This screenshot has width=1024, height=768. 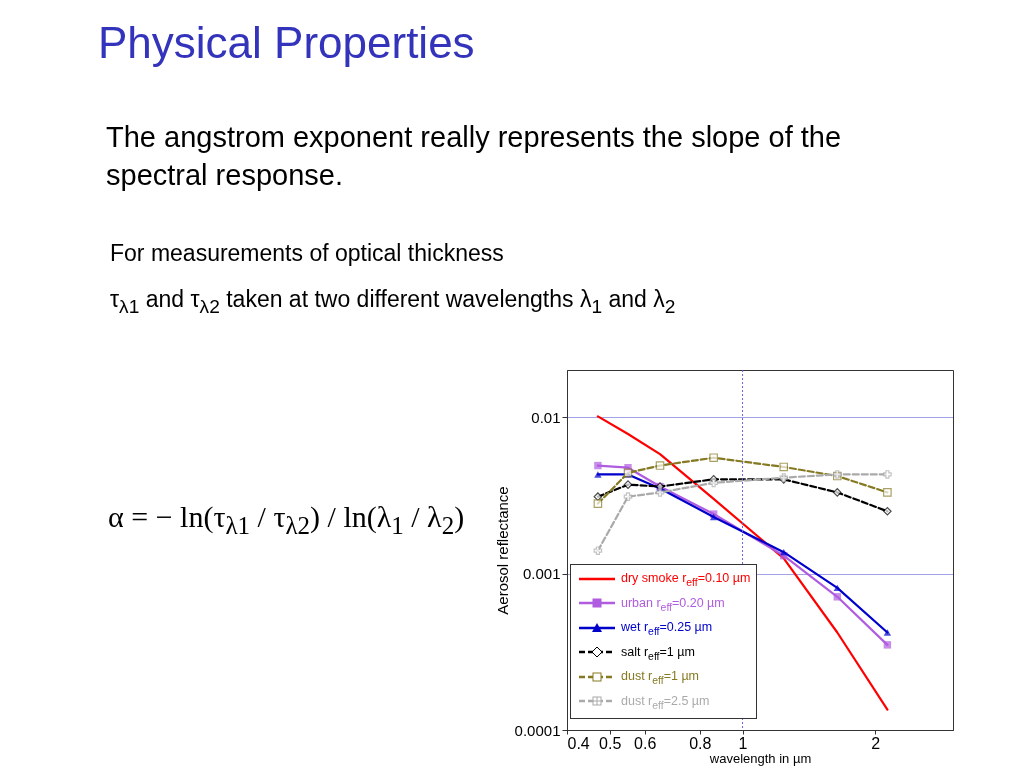 I want to click on legend-label: urban r$_{eff}$=0.20 µm, so click(x=673, y=603).